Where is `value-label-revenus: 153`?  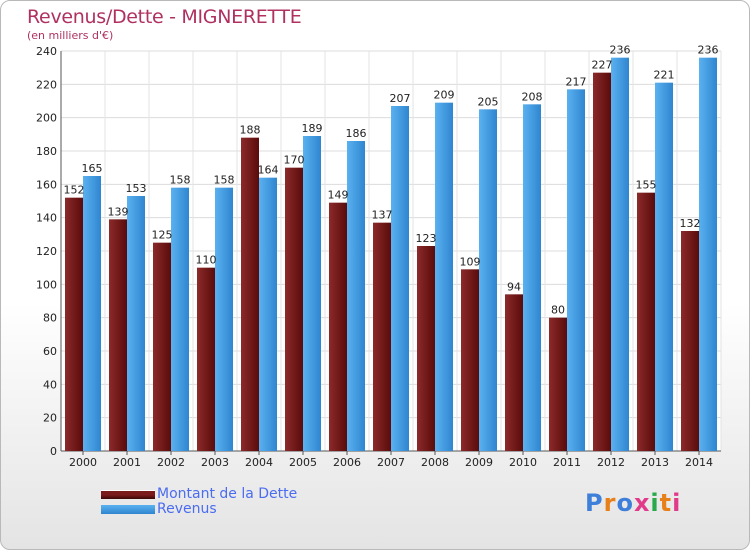
value-label-revenus: 153 is located at coordinates (136, 188).